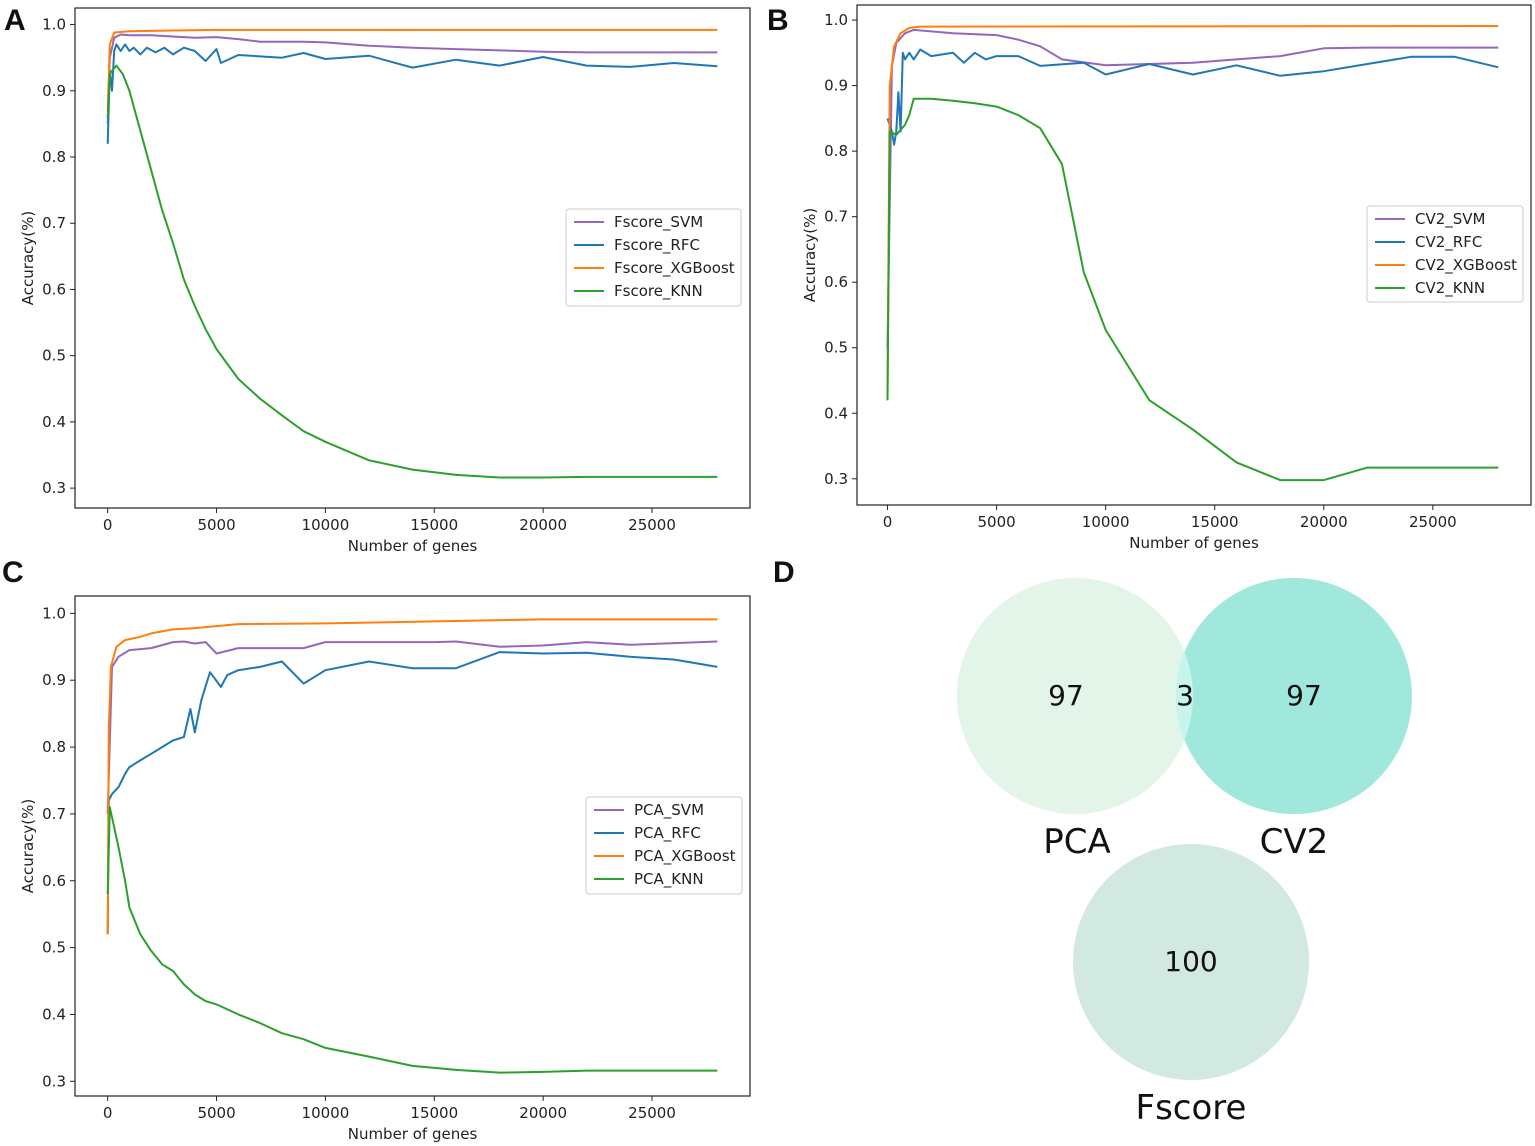  What do you see at coordinates (1077, 842) in the screenshot?
I see `venn-set-label: PCA` at bounding box center [1077, 842].